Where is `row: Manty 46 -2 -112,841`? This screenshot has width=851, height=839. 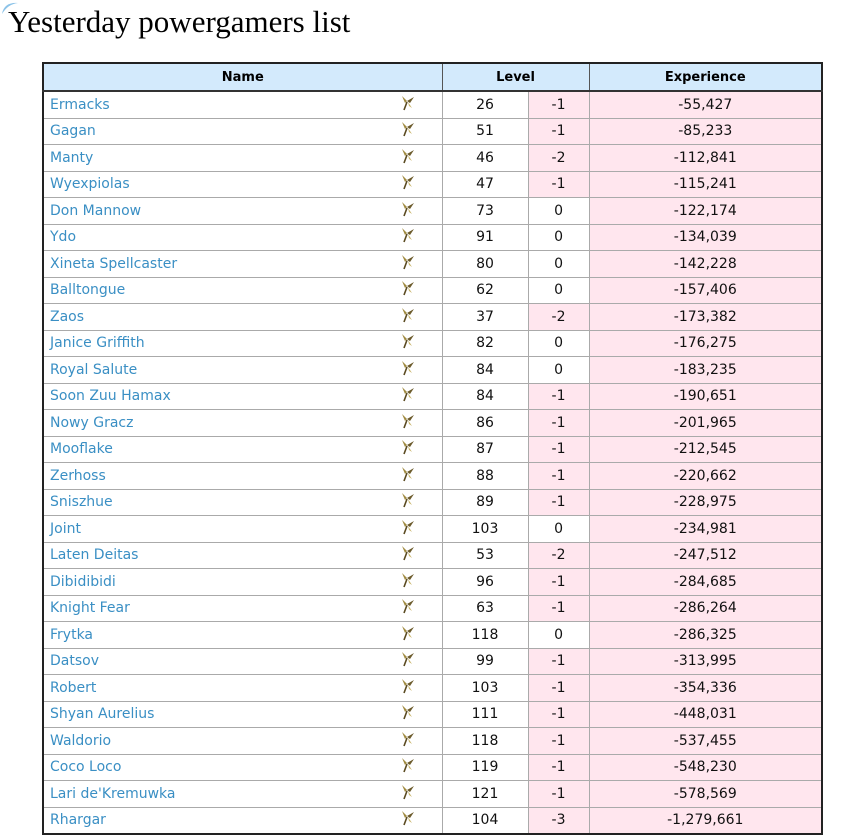 row: Manty 46 -2 -112,841 is located at coordinates (432, 158).